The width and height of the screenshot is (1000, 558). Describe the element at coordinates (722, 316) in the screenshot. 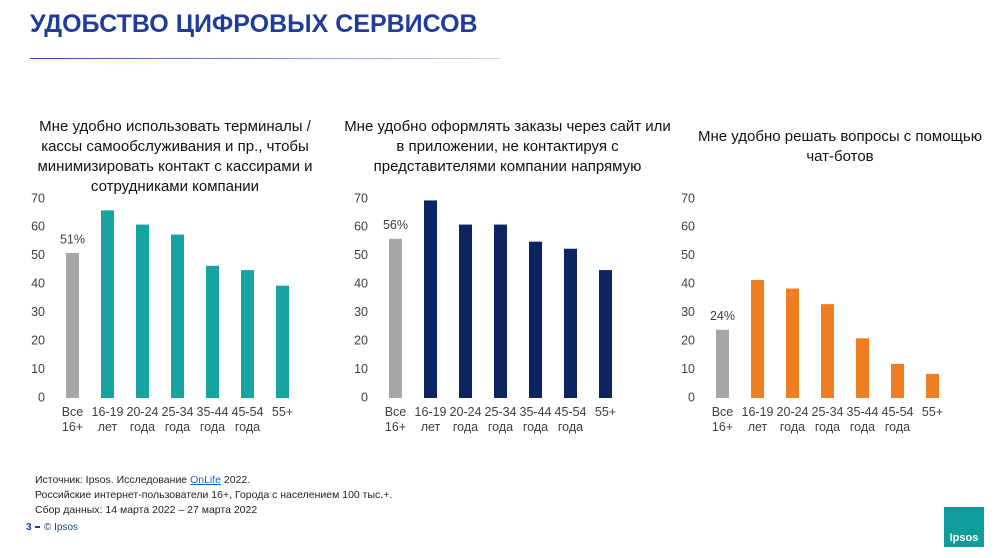

I see `value-label: 24%` at that location.